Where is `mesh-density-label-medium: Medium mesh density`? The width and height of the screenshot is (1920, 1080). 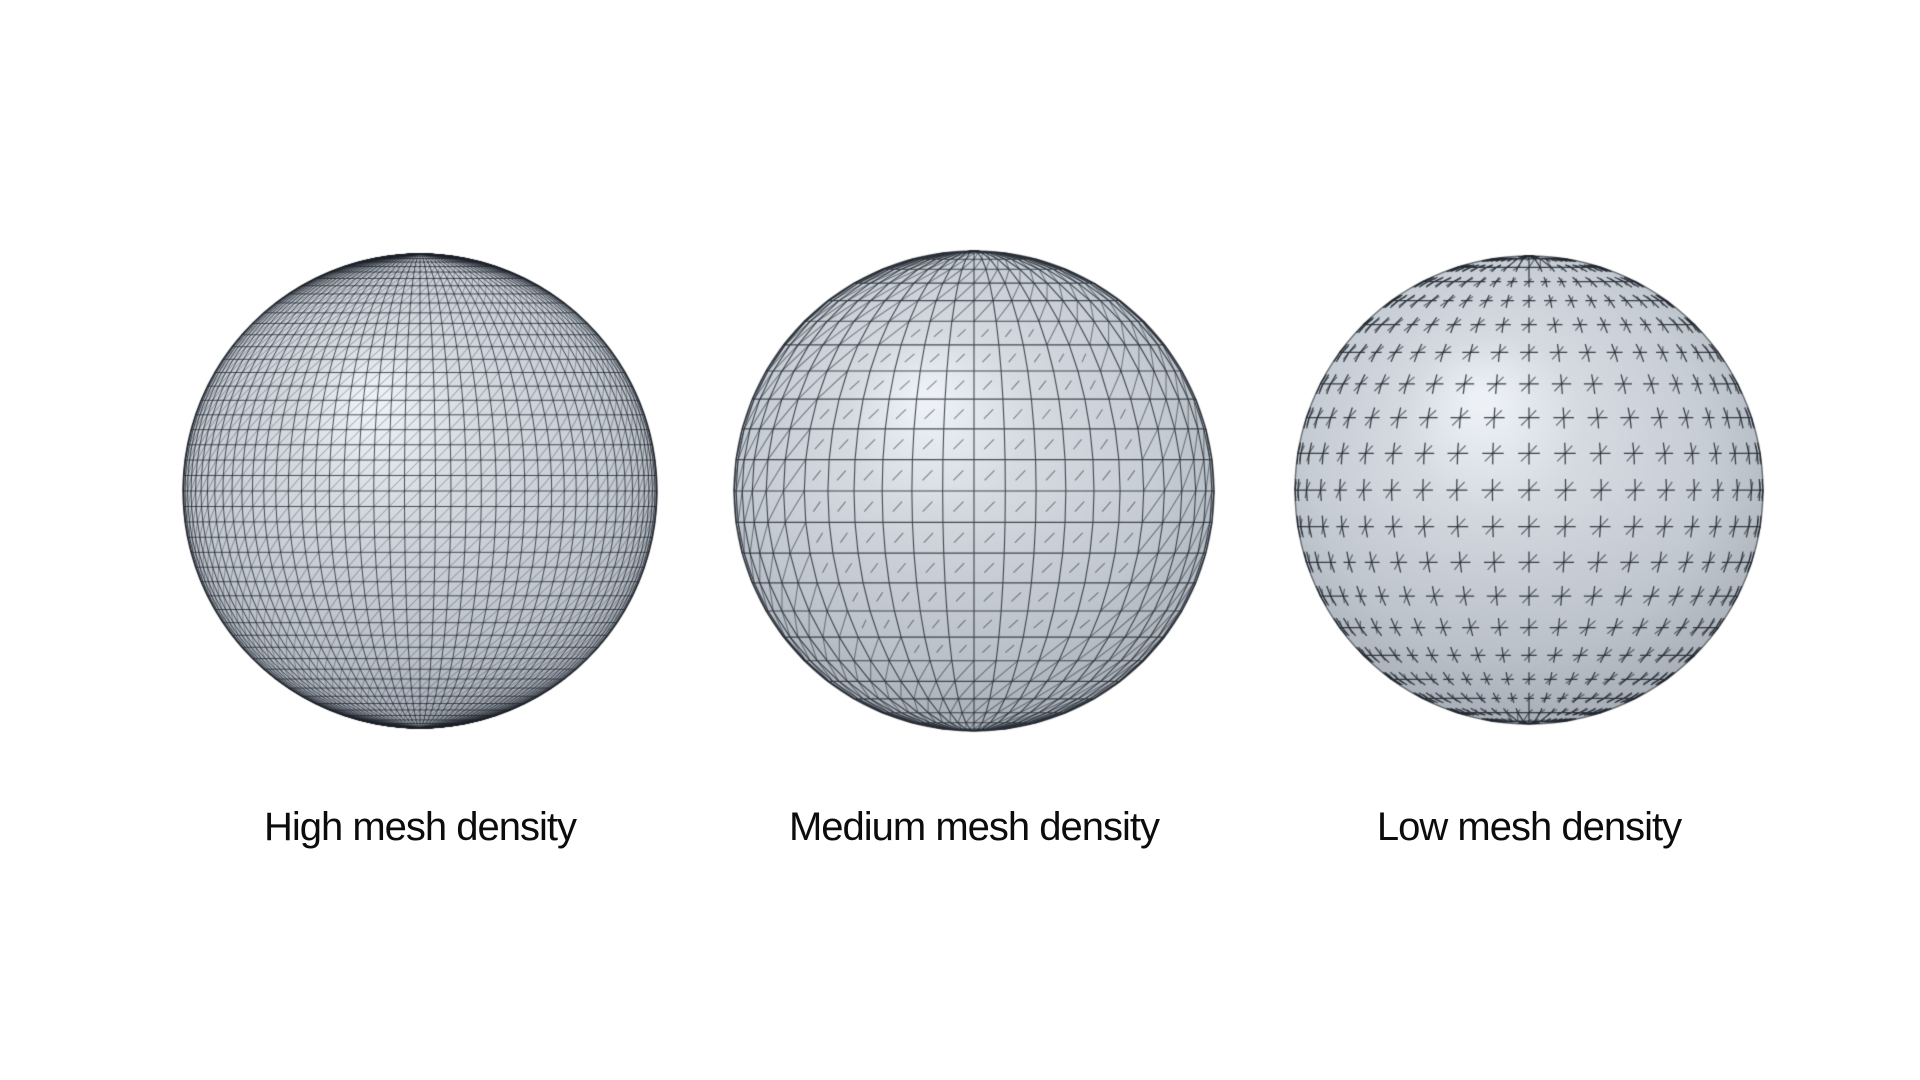
mesh-density-label-medium: Medium mesh density is located at coordinates (974, 827).